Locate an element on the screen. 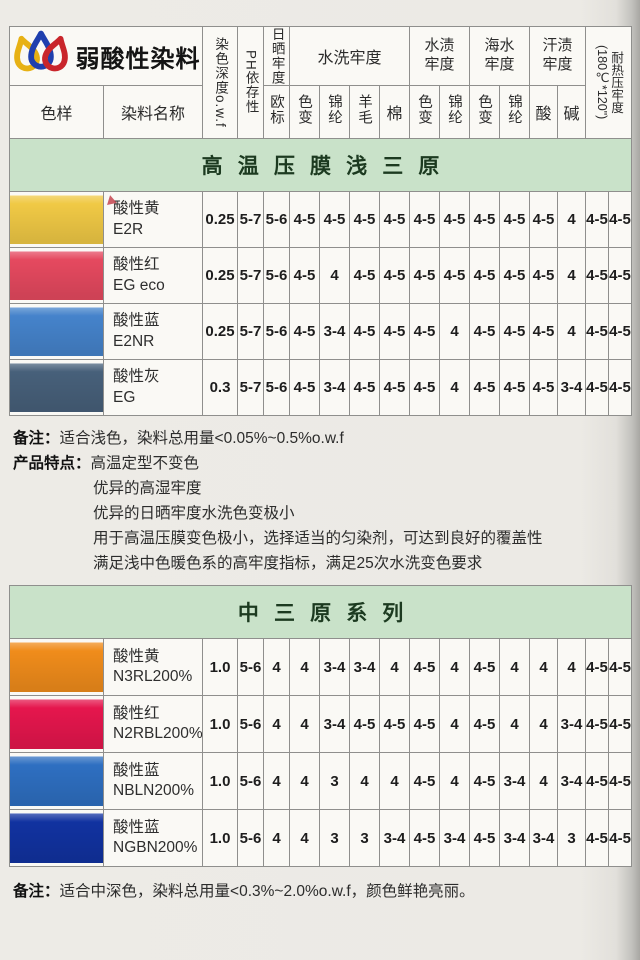 This screenshot has width=640, height=960. dye-name-cn: 酸性灰 is located at coordinates (136, 377).